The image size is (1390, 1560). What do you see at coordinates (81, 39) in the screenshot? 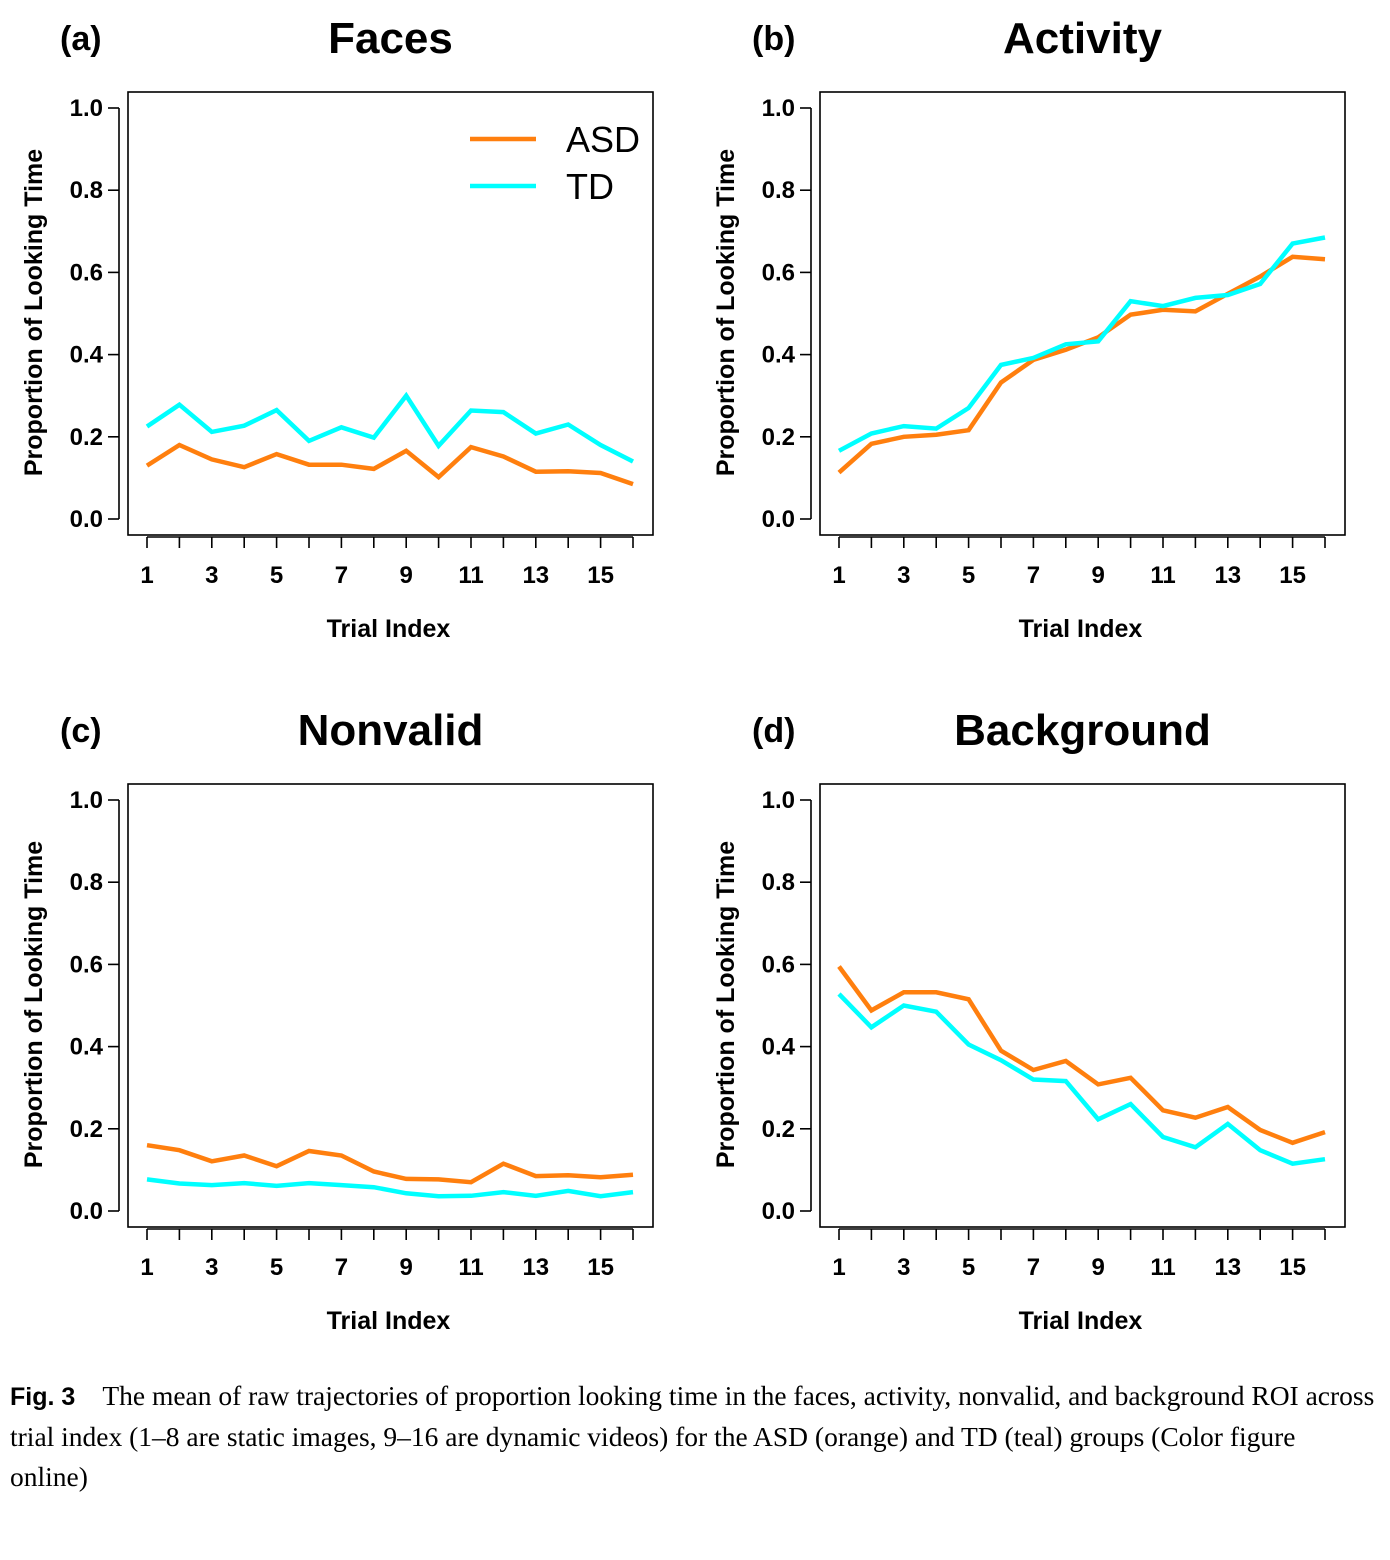
I see `panel-letter: (a)` at bounding box center [81, 39].